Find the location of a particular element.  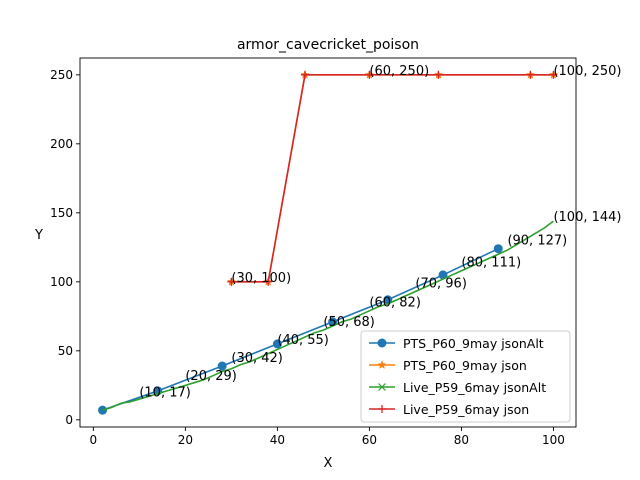

legend-entry: Live_P59_6may jsonAlt is located at coordinates (457, 387).